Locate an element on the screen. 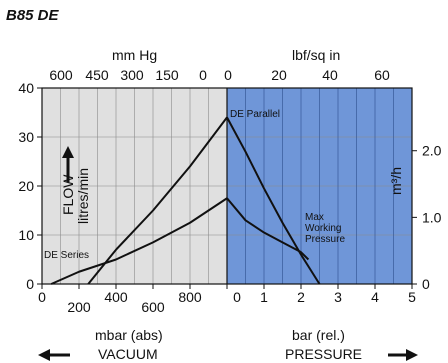 This screenshot has width=448, height=363. top-right-tick-label: 40 is located at coordinates (330, 75).